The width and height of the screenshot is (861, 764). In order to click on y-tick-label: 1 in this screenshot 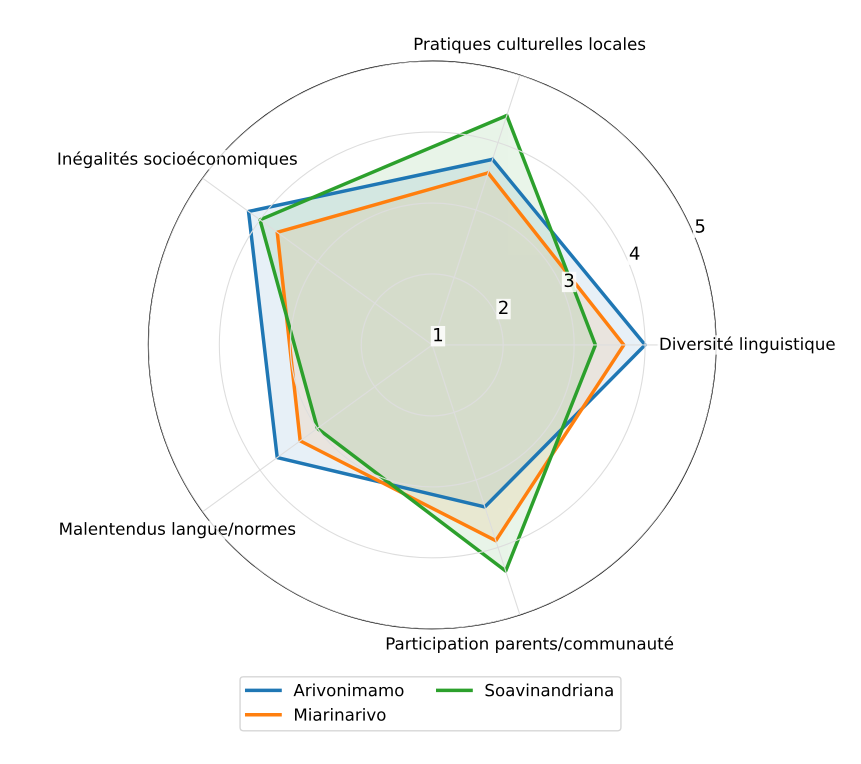, I will do `click(438, 335)`.